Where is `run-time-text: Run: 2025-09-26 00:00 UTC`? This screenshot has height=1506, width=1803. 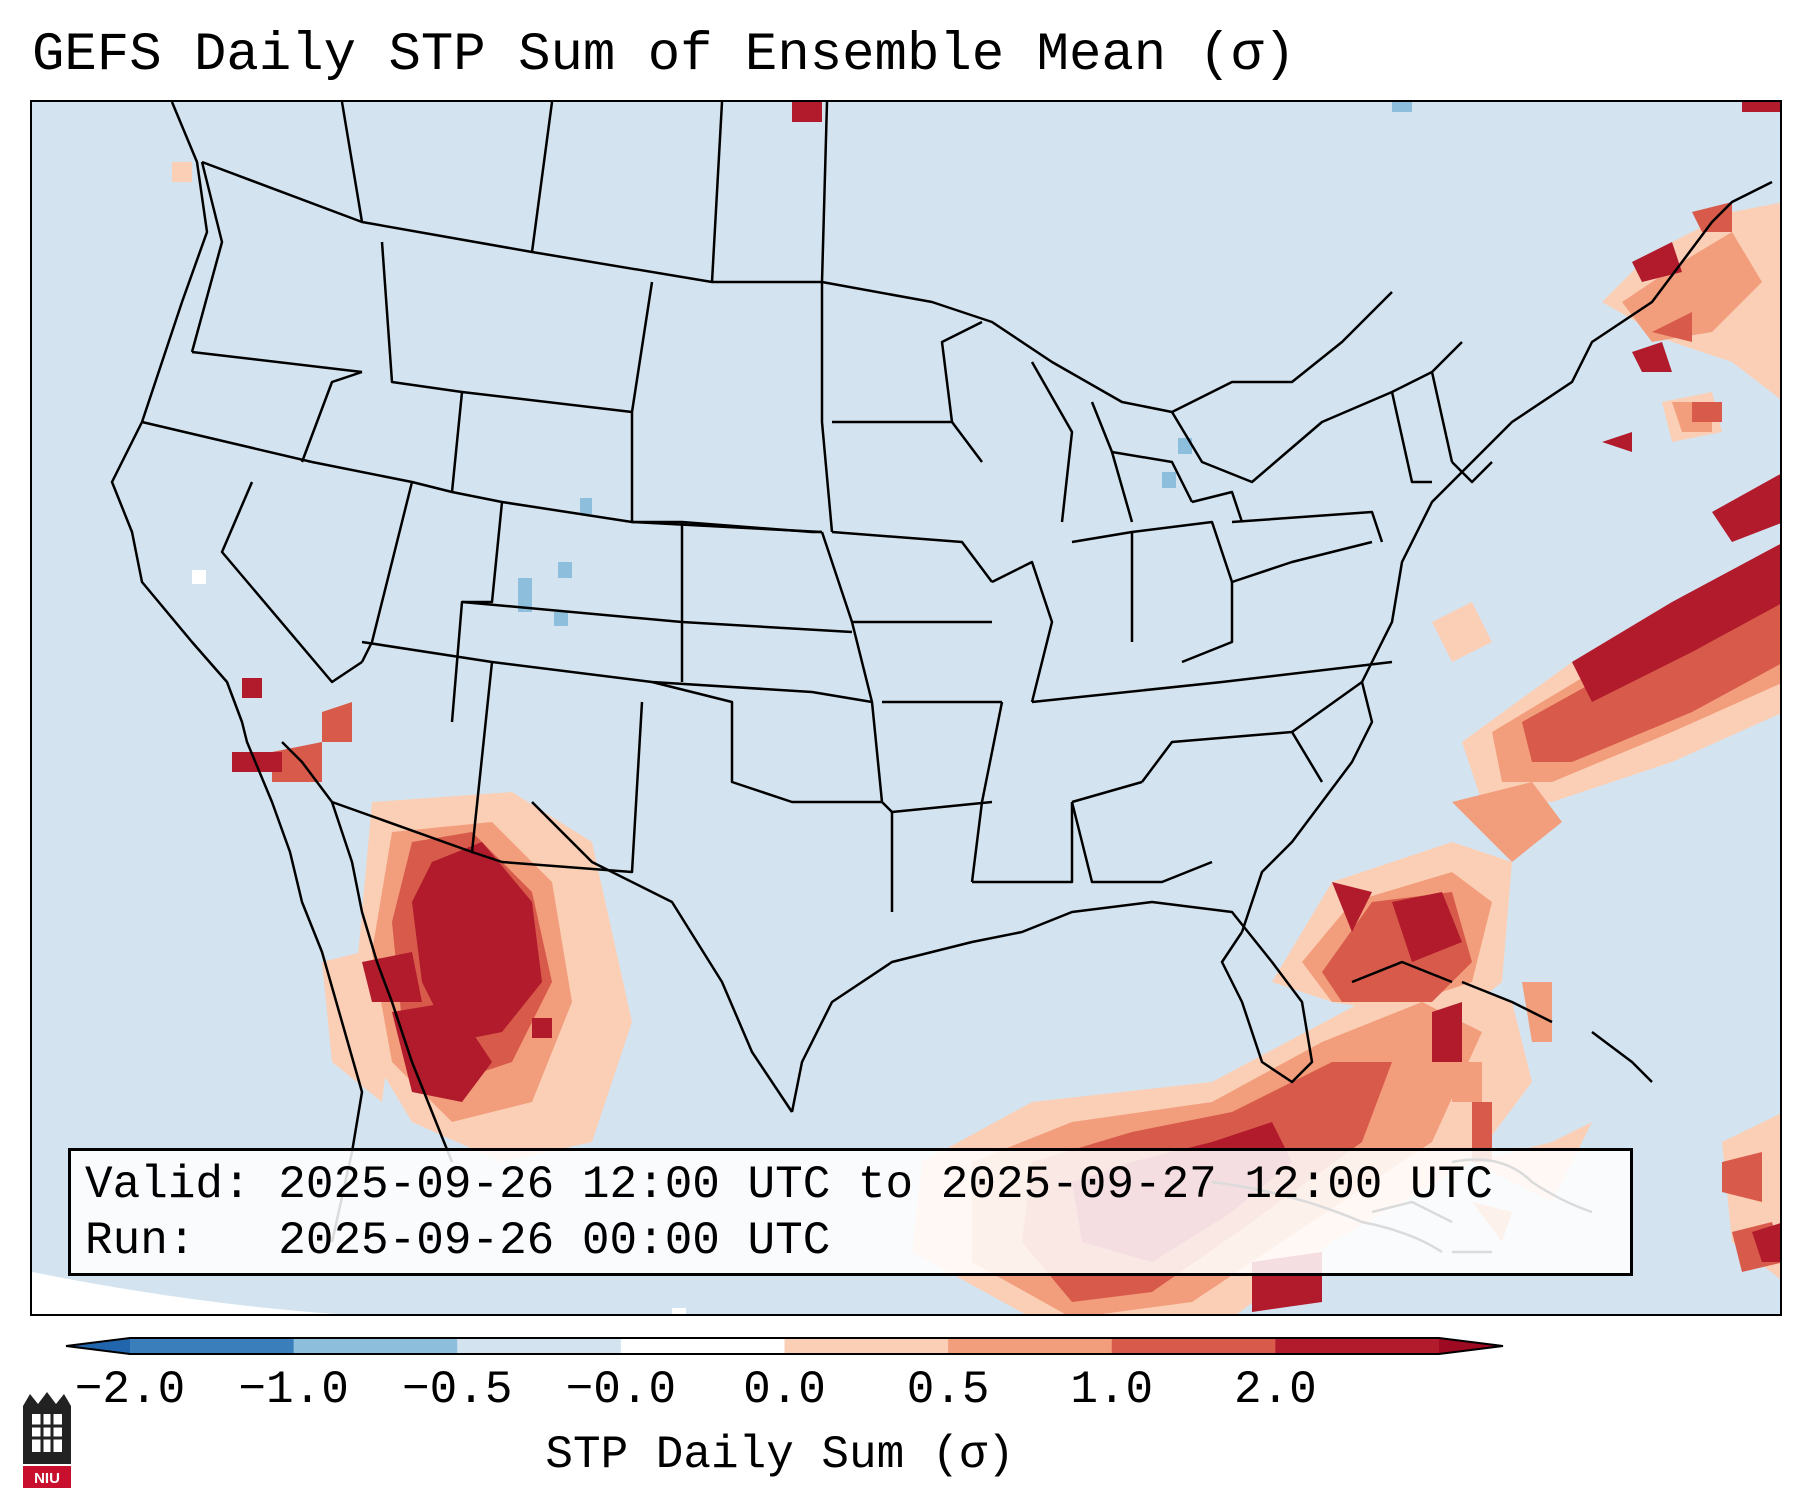
run-time-text: Run: 2025-09-26 00:00 UTC is located at coordinates (458, 1241).